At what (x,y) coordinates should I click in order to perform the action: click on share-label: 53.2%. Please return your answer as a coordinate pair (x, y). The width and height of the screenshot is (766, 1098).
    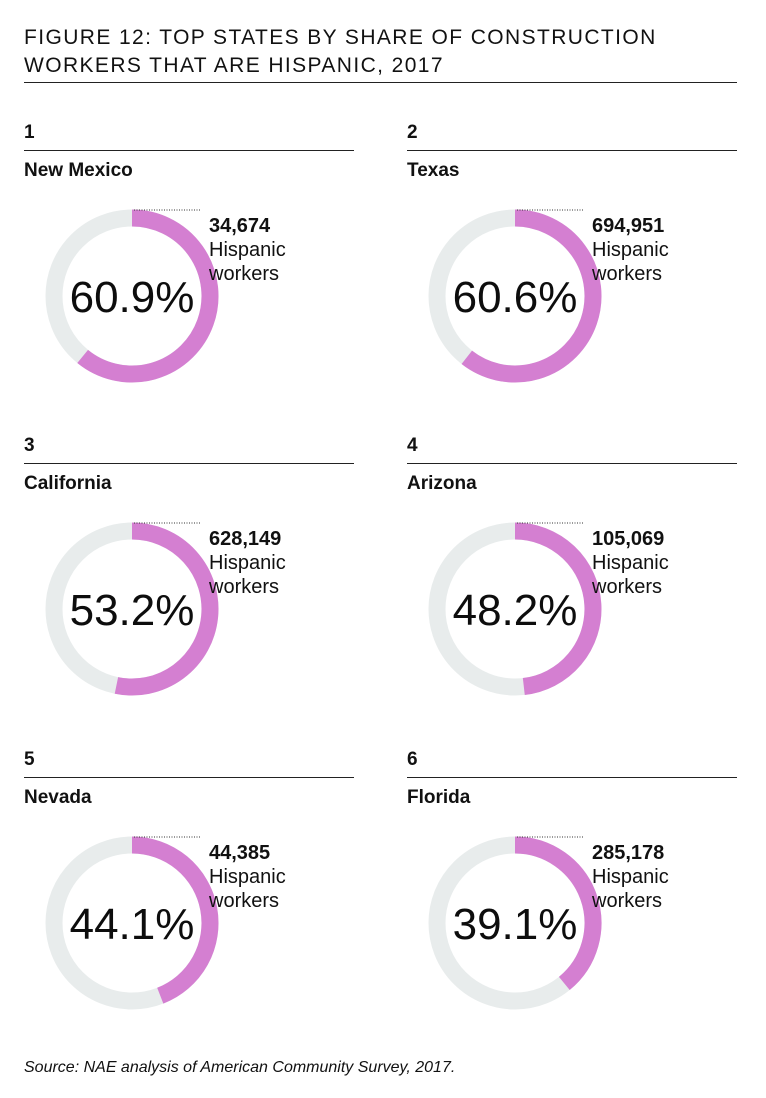
    Looking at the image, I should click on (132, 610).